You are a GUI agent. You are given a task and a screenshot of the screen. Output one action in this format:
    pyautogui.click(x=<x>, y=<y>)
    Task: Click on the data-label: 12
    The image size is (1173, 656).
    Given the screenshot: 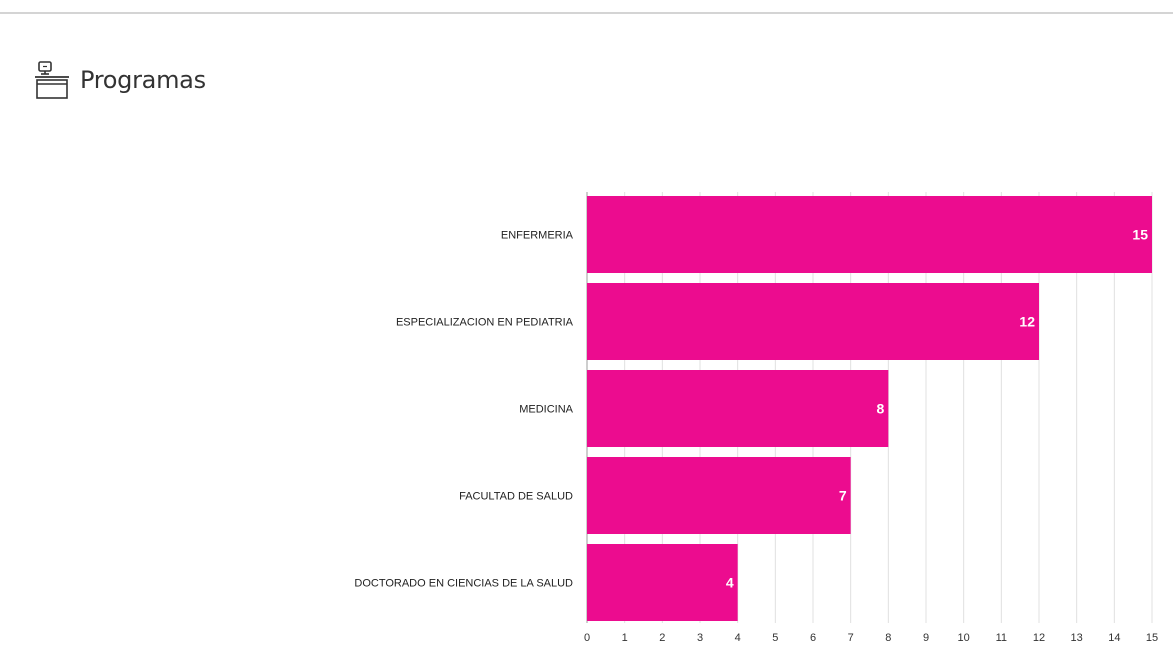 What is the action you would take?
    pyautogui.click(x=1027, y=322)
    